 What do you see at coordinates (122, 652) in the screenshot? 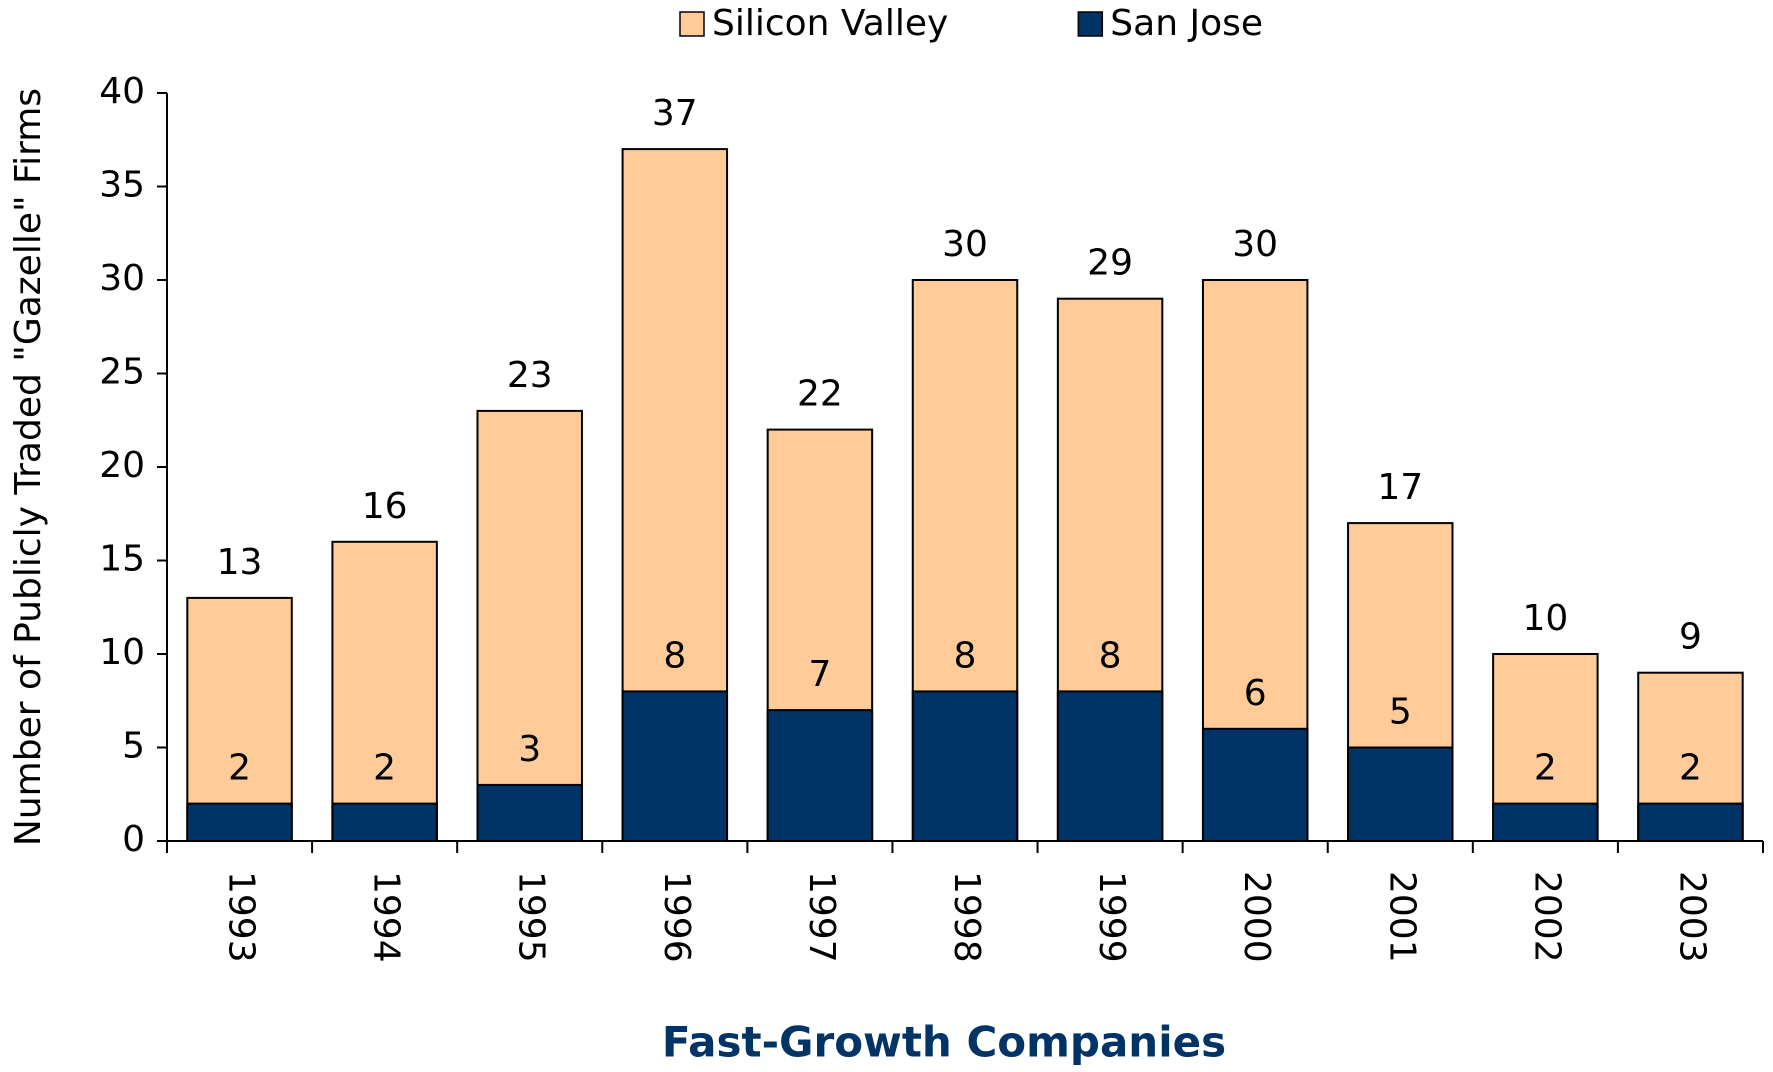
I see `y-tick-label: 10` at bounding box center [122, 652].